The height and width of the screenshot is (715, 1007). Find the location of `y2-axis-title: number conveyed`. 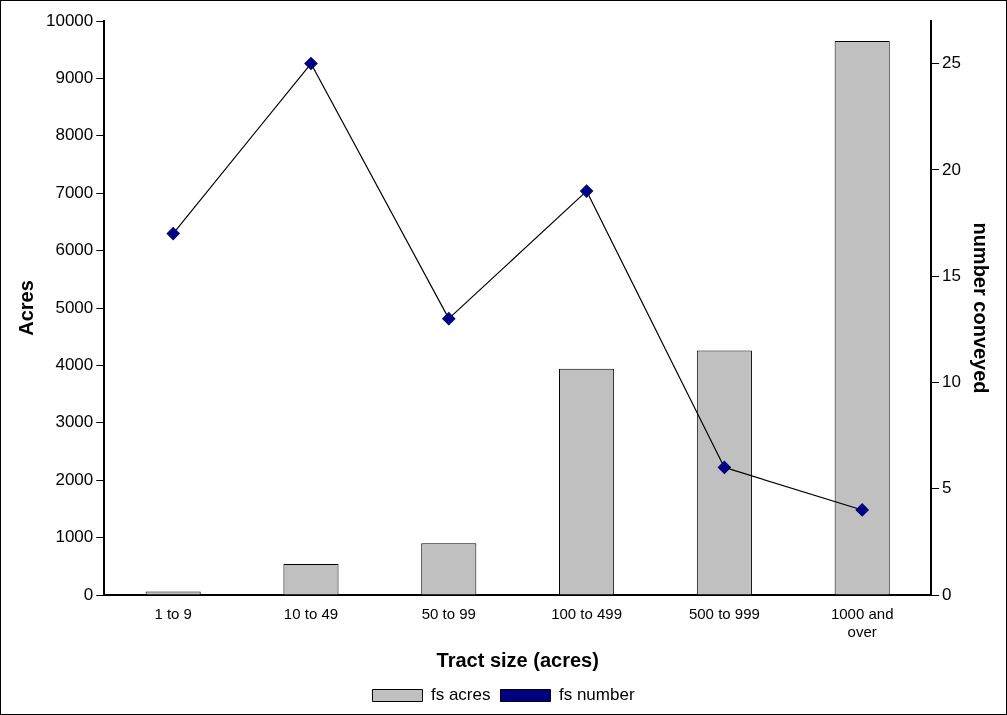

y2-axis-title: number conveyed is located at coordinates (981, 308).